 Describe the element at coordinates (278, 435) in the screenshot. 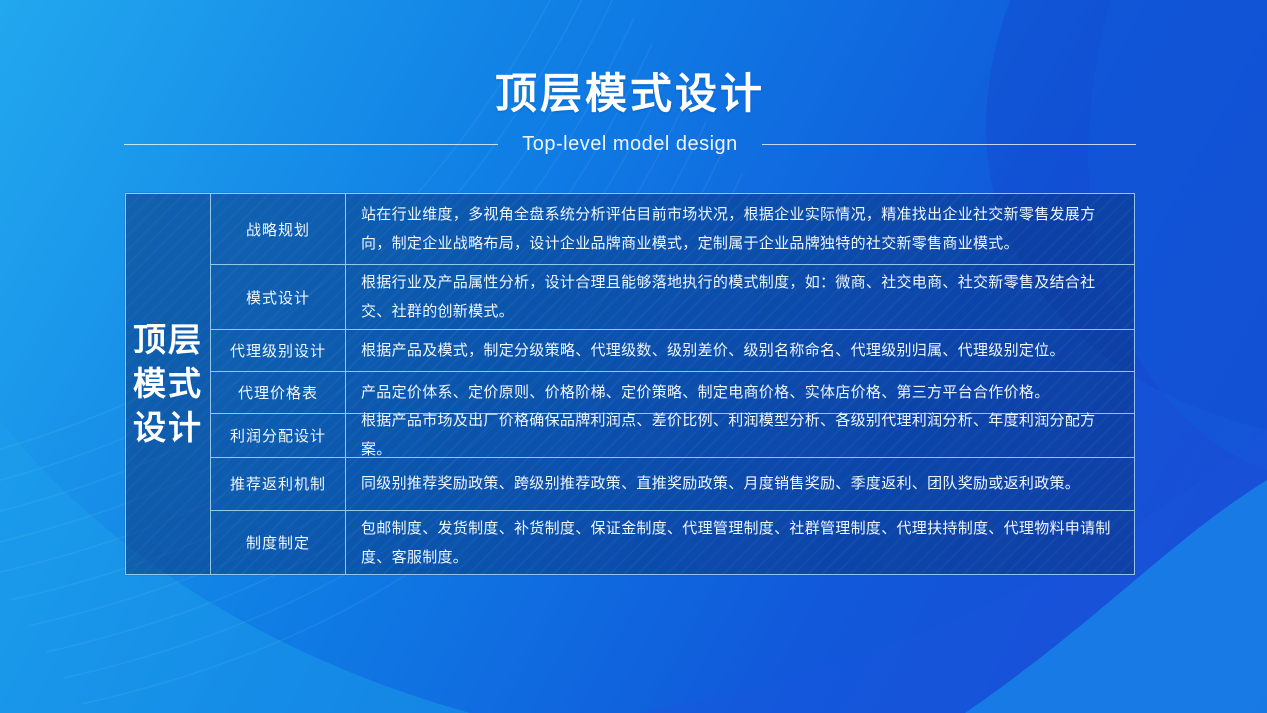

I see `row-label: 利润分配设计` at that location.